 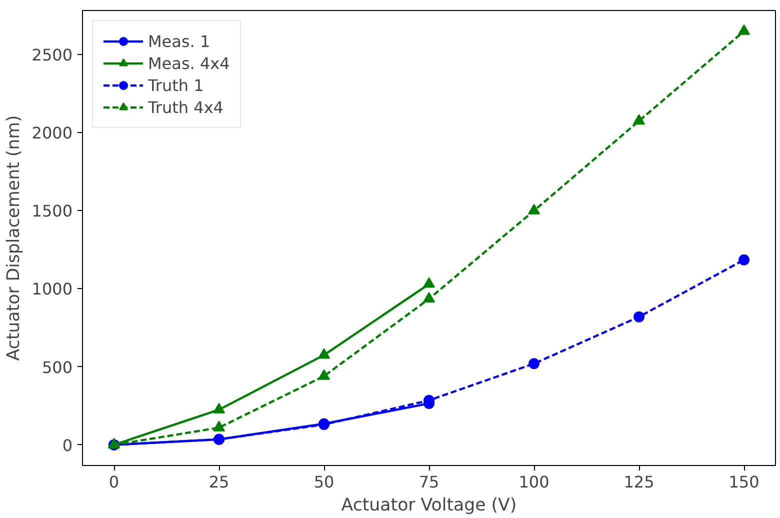 I want to click on x-tick-label: 75, so click(x=429, y=482).